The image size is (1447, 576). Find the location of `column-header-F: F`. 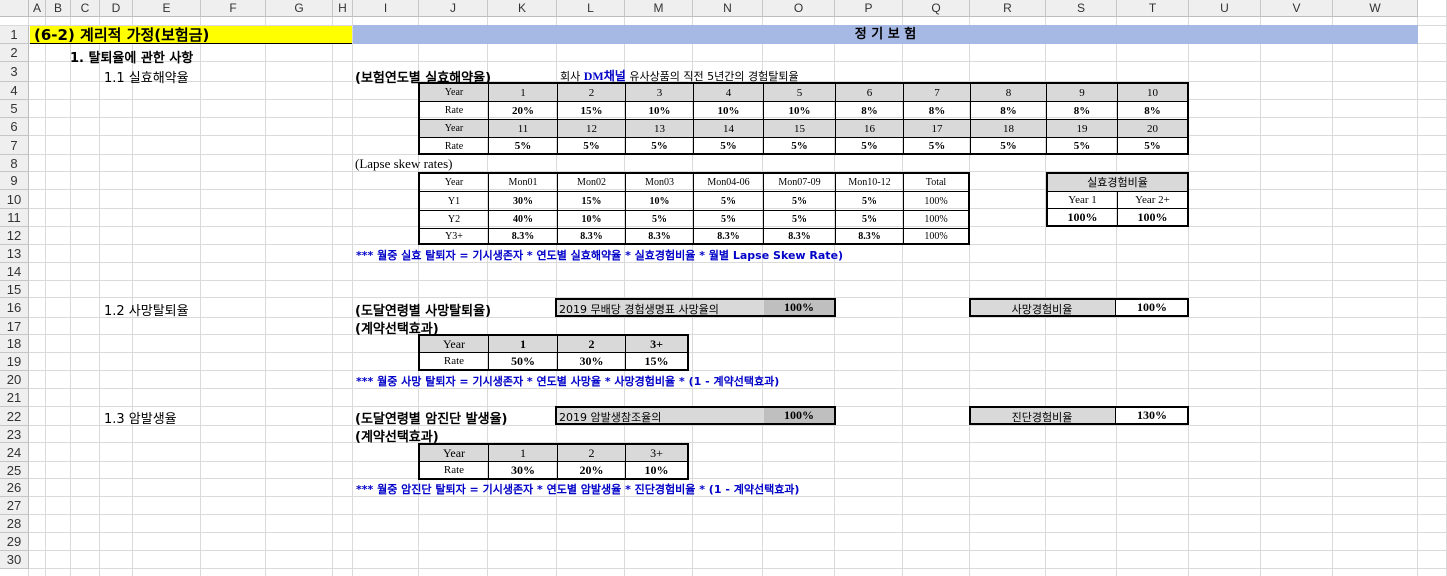

column-header-F: F is located at coordinates (233, 8).